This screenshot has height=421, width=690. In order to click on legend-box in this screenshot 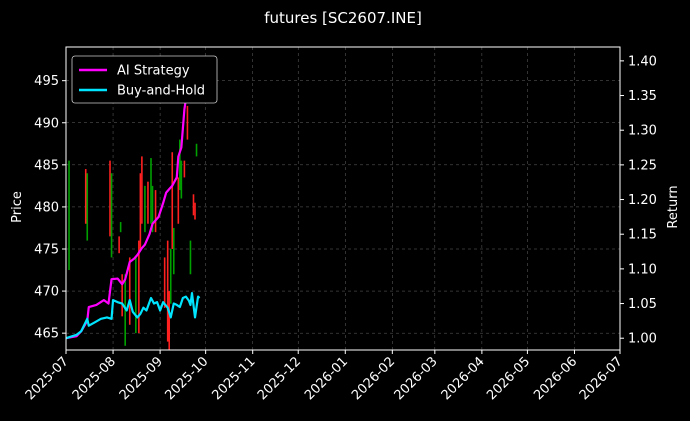, I will do `click(144, 79)`.